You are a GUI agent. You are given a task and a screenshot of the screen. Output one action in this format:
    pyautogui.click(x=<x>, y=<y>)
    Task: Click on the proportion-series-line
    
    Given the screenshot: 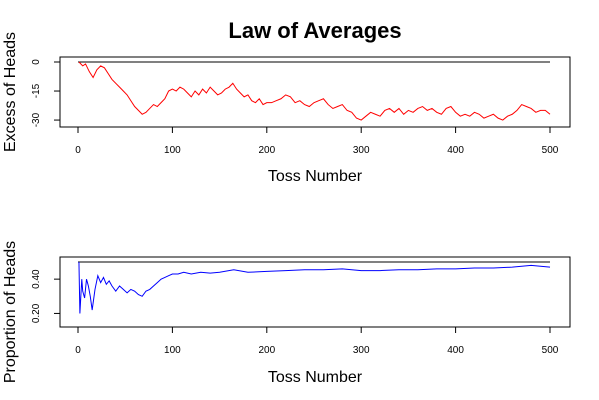 What is the action you would take?
    pyautogui.click(x=314, y=287)
    